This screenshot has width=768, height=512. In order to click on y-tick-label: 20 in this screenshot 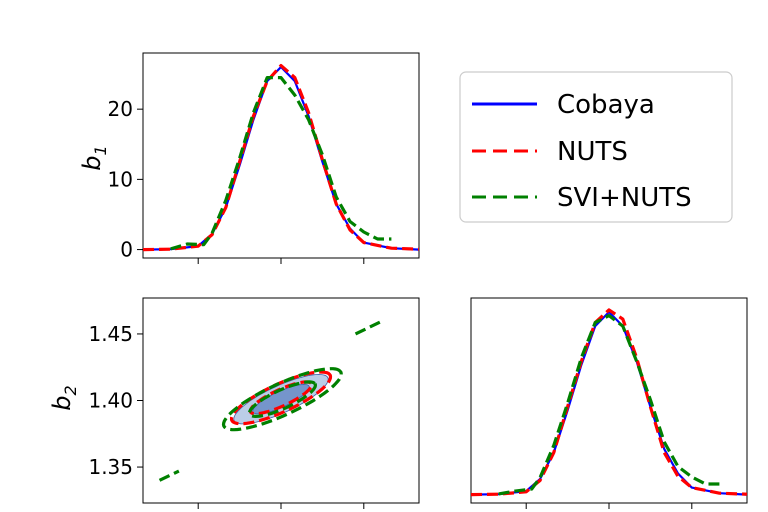, I will do `click(120, 109)`.